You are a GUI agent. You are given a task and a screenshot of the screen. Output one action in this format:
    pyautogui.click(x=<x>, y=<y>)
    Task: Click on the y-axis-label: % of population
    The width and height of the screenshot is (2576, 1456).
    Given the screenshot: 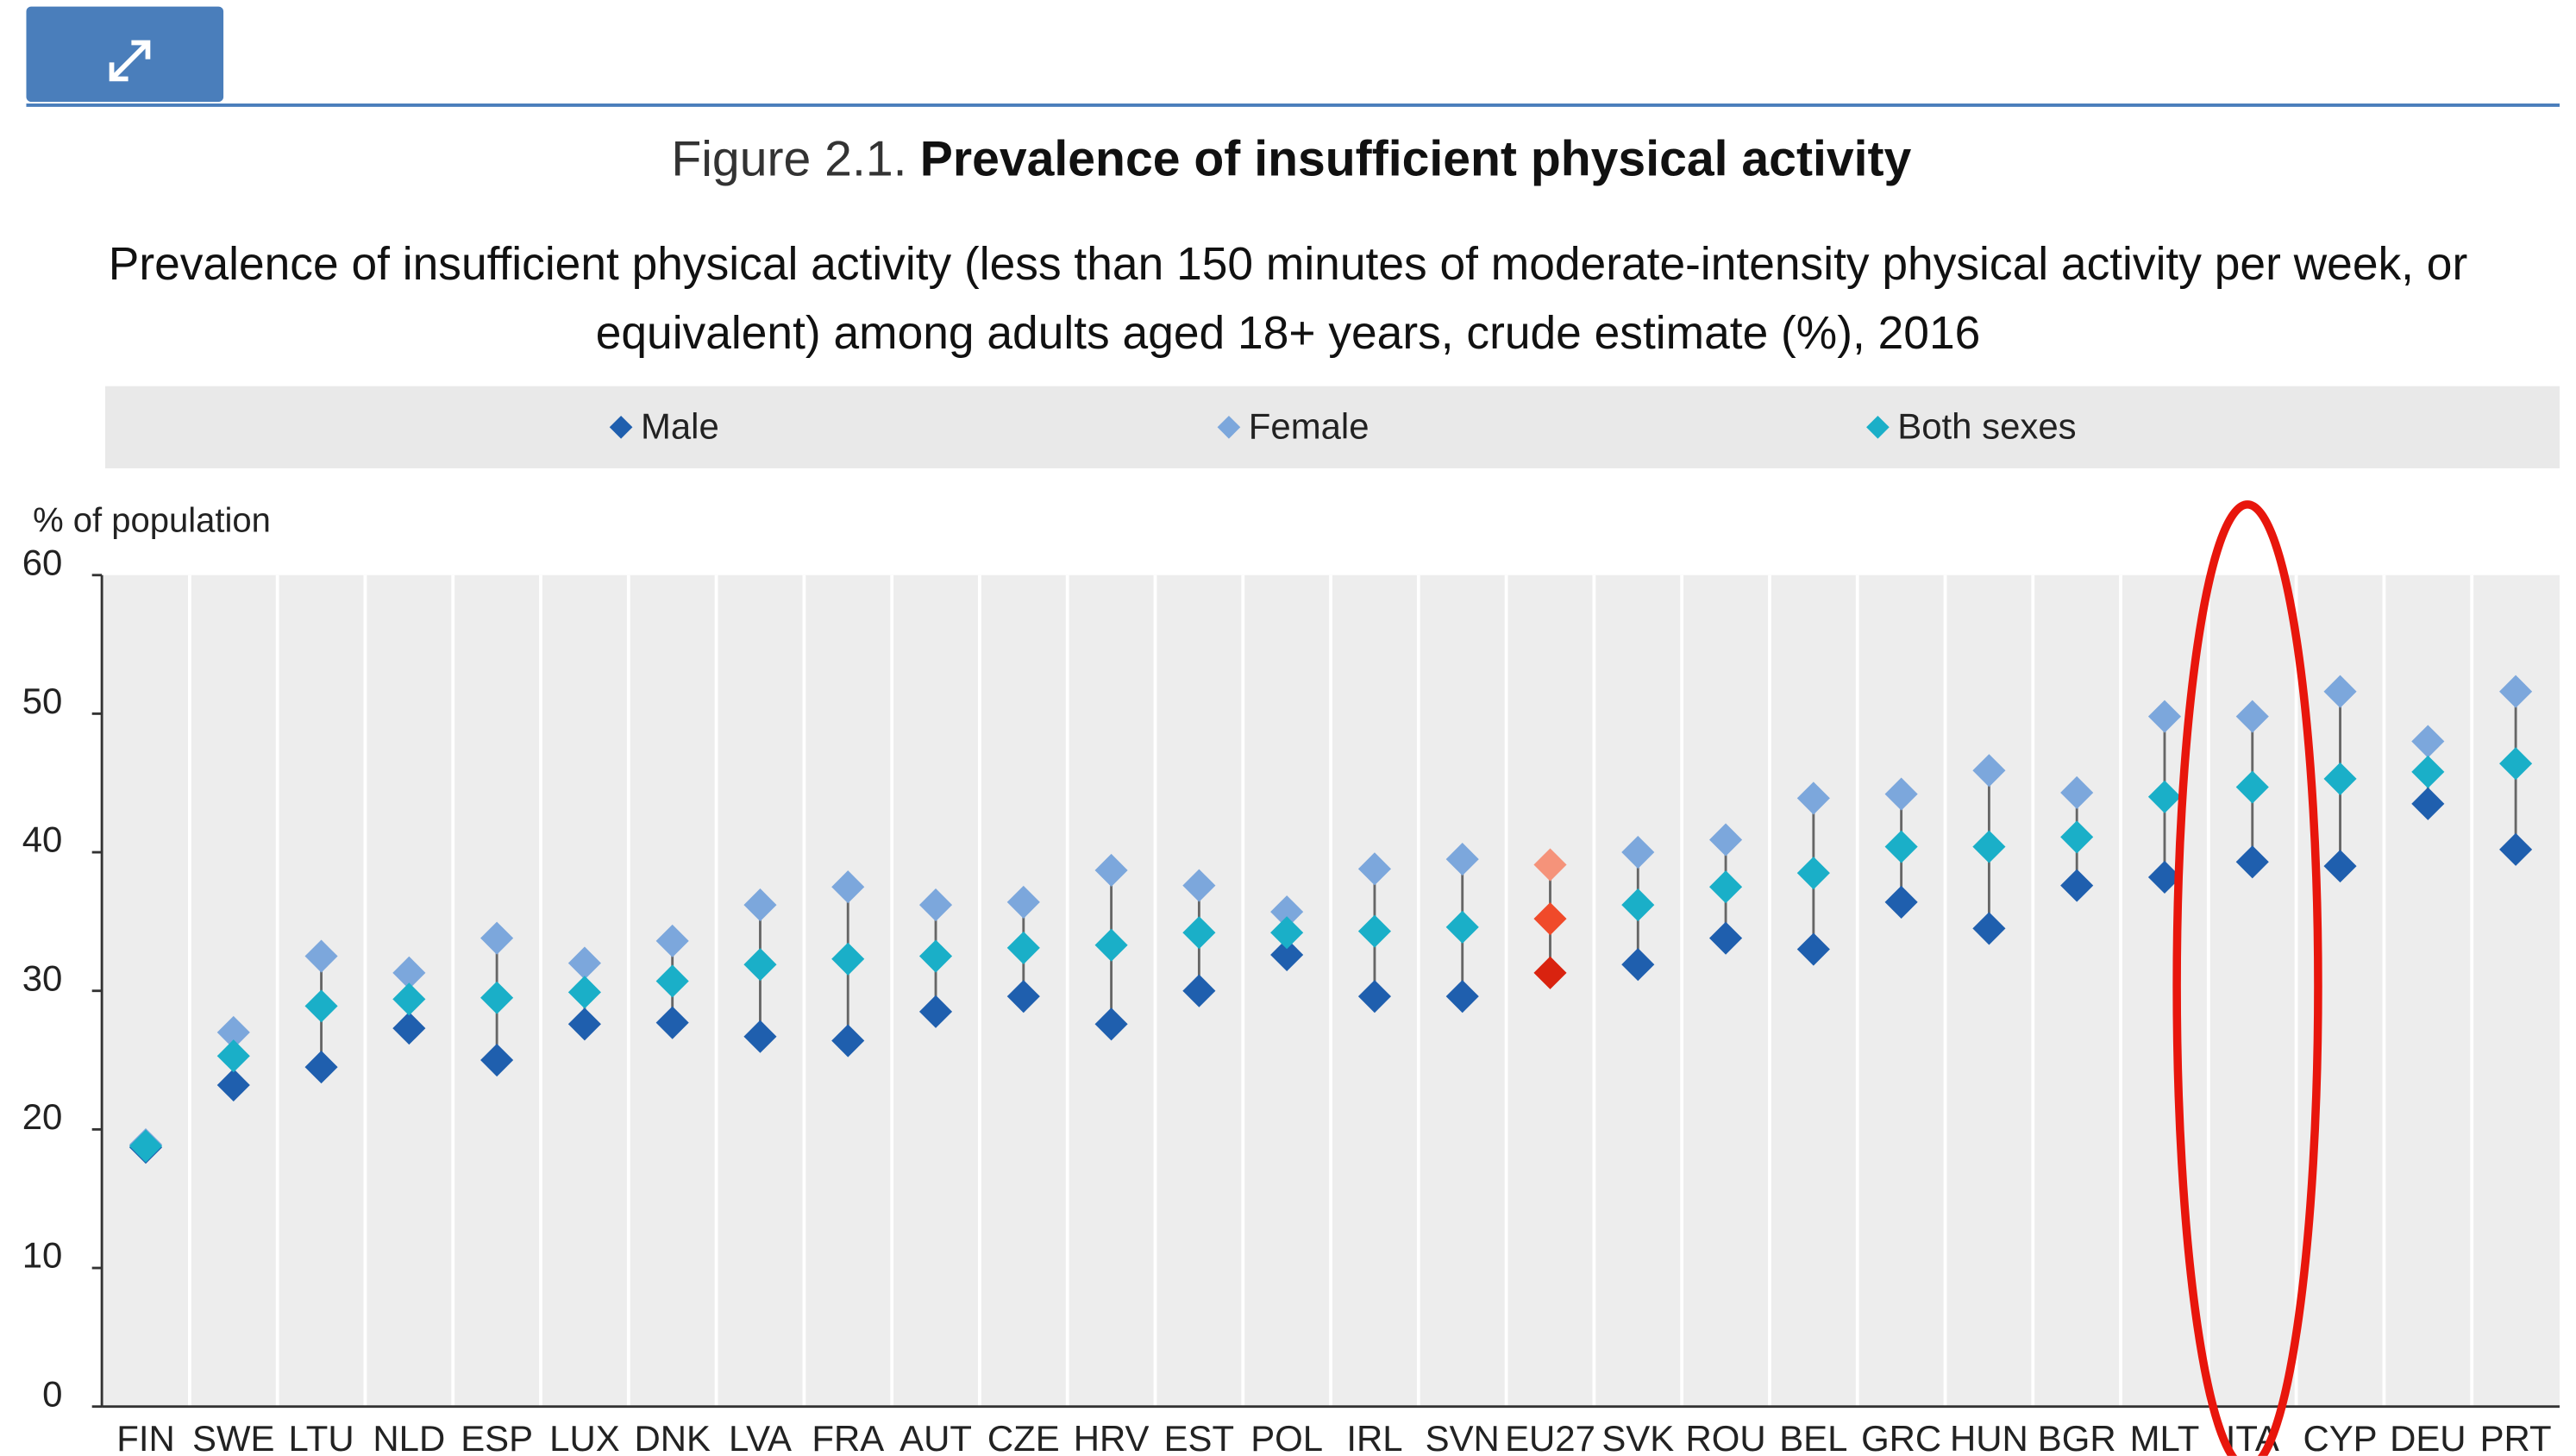 What is the action you would take?
    pyautogui.click(x=152, y=520)
    